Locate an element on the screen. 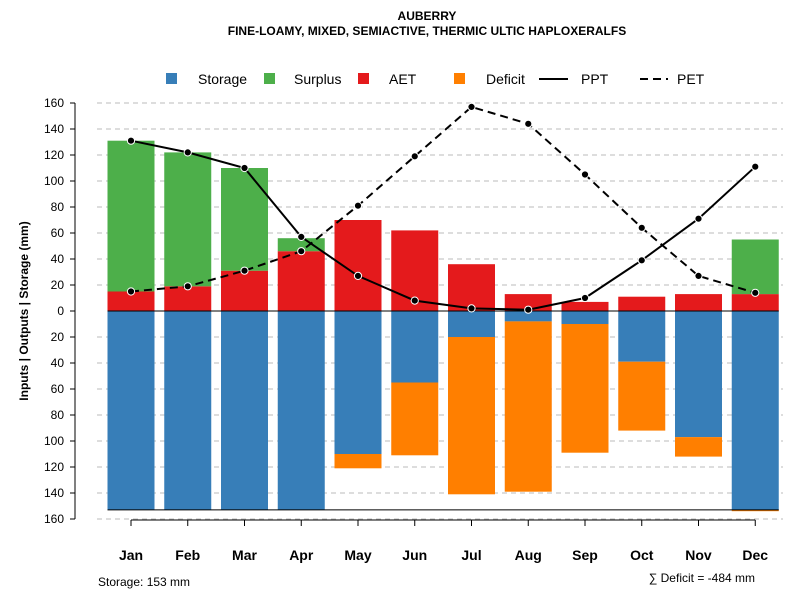 This screenshot has width=800, height=600. x-tick-label: Aug is located at coordinates (528, 555).